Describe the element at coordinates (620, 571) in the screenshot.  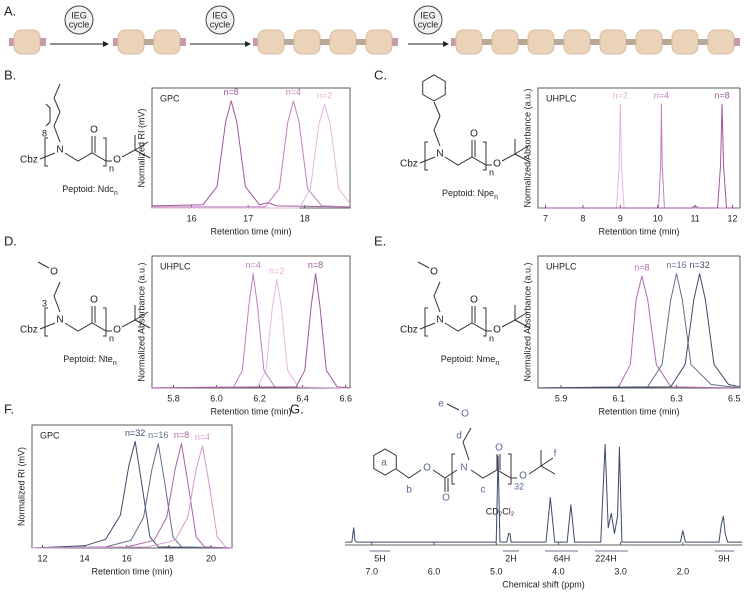
I see `x-tick-label: 3.0` at that location.